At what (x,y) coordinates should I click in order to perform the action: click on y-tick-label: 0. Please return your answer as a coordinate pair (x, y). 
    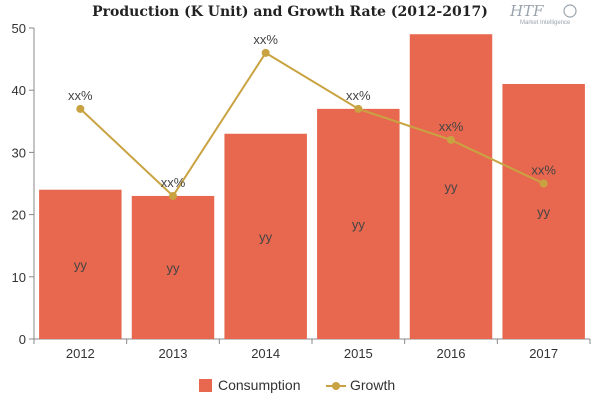
    Looking at the image, I should click on (22, 339).